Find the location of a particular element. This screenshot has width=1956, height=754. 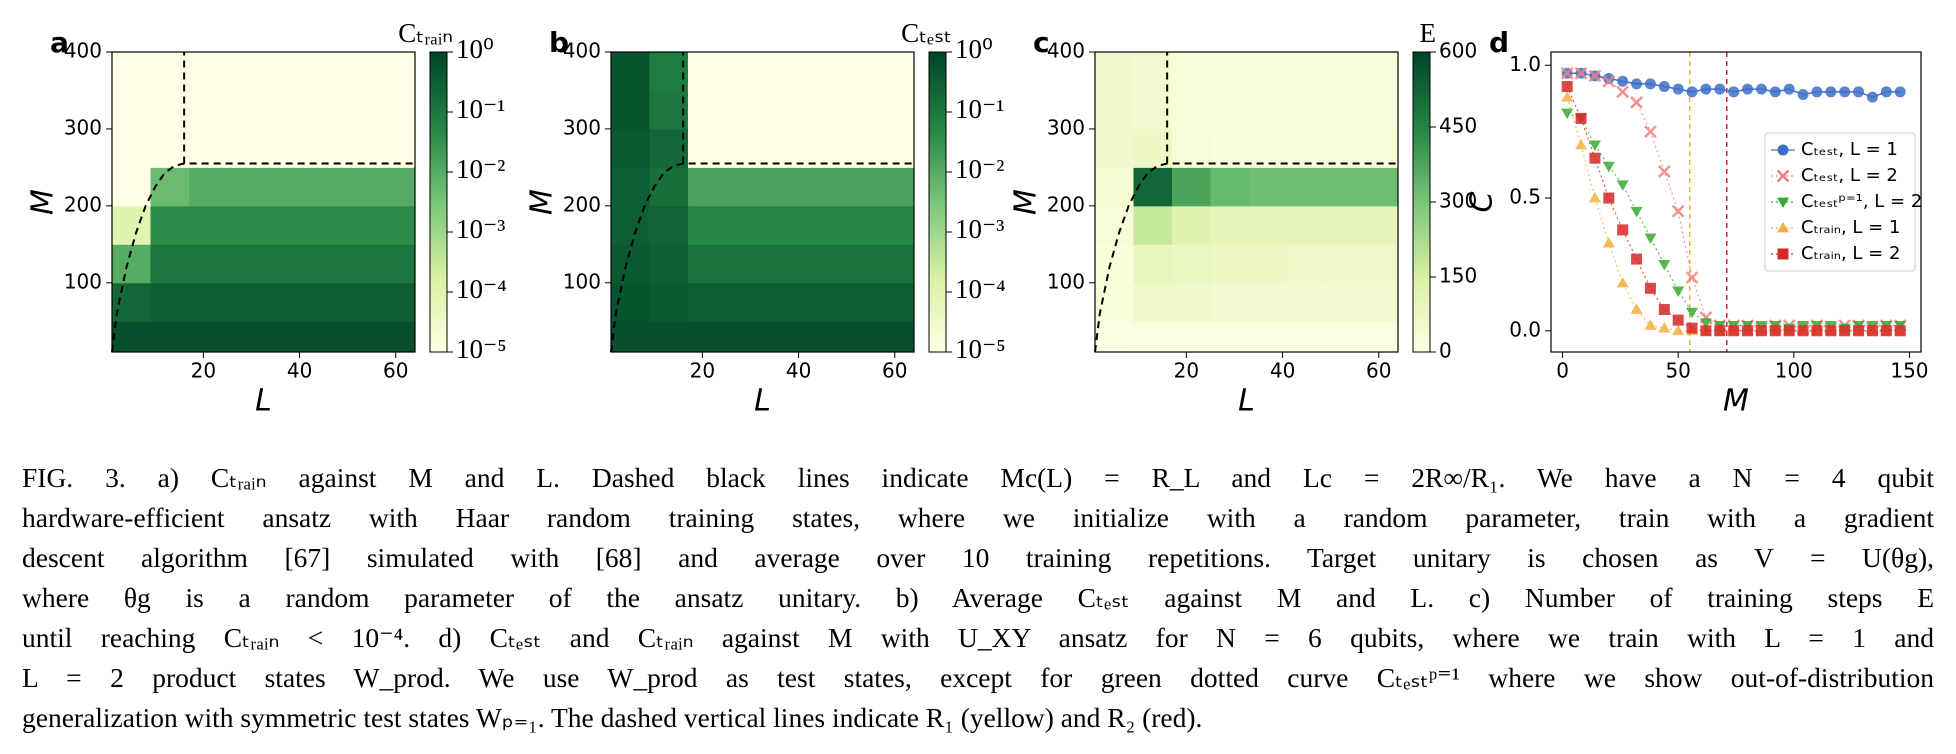

axes-frame is located at coordinates (762, 202).